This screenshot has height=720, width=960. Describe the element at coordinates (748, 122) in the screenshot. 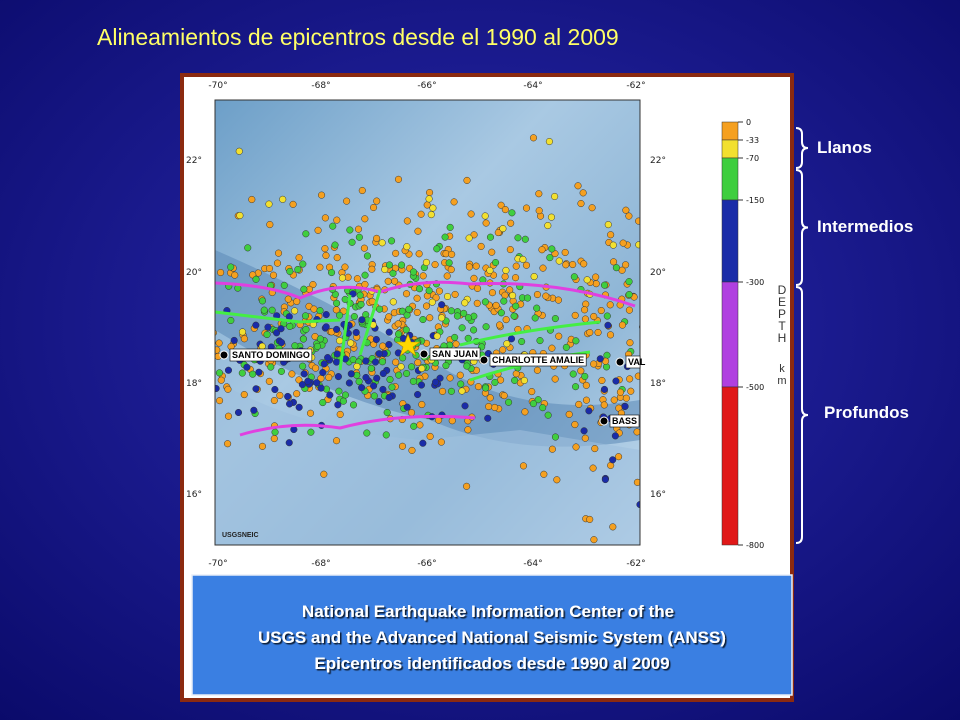

I see `depth-label: 0` at that location.